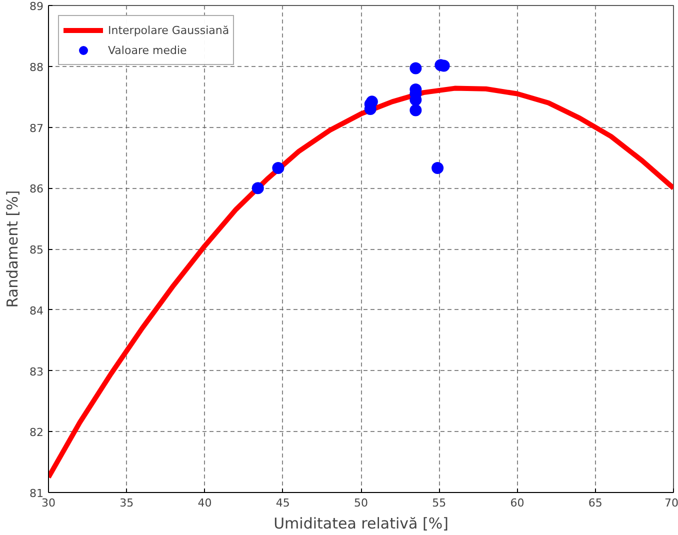 The width and height of the screenshot is (678, 535). I want to click on y-tick-label: 82, so click(37, 433).